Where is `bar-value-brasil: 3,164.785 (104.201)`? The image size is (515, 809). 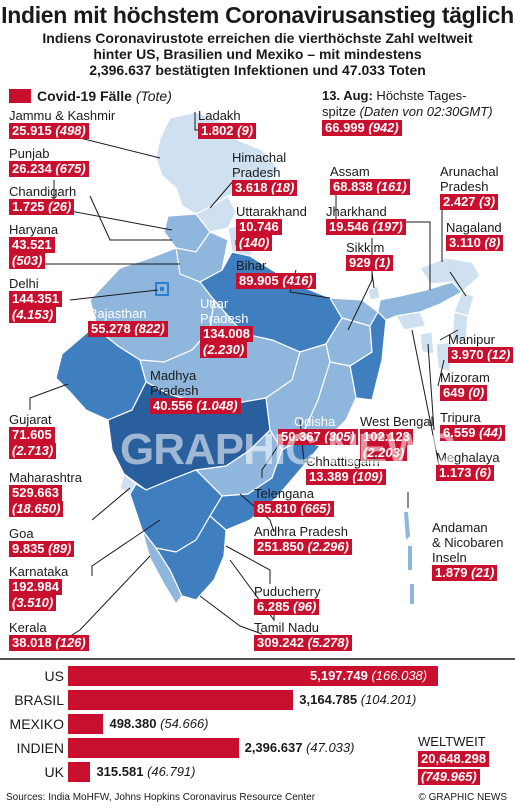 bar-value-brasil: 3,164.785 (104.201) is located at coordinates (358, 699).